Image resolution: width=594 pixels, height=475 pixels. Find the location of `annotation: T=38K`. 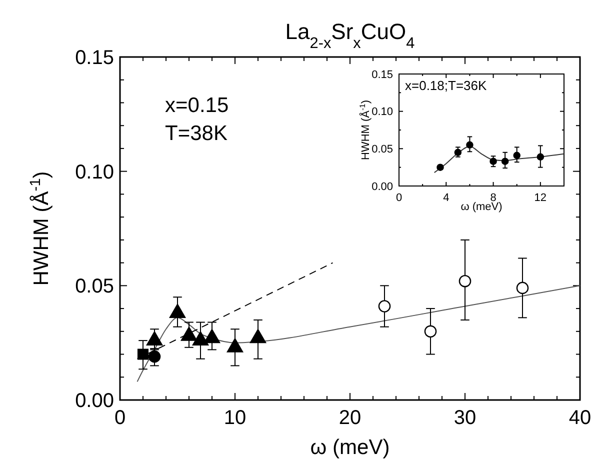

annotation: T=38K is located at coordinates (196, 133).